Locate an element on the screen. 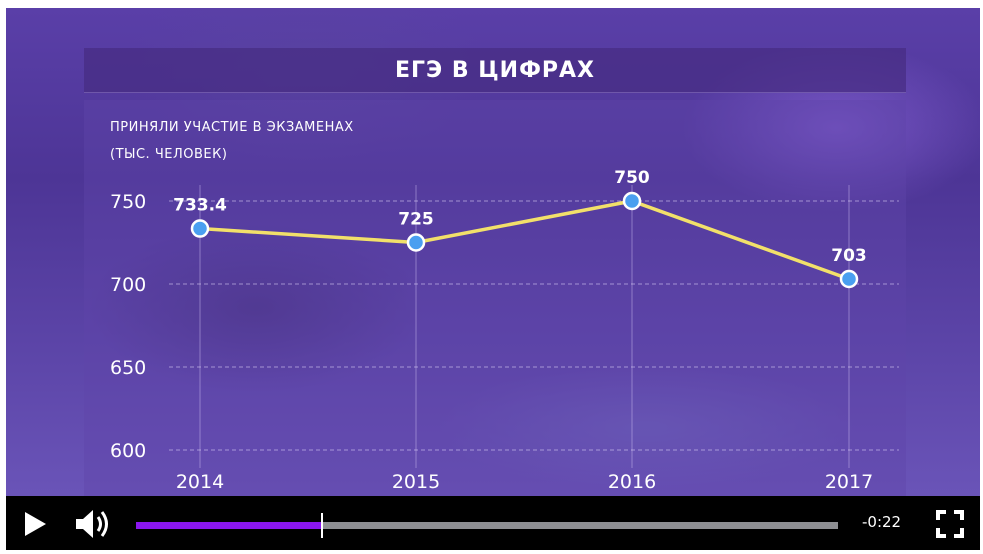 The image size is (983, 554). x-tick-label-2015: 2015 is located at coordinates (416, 482).